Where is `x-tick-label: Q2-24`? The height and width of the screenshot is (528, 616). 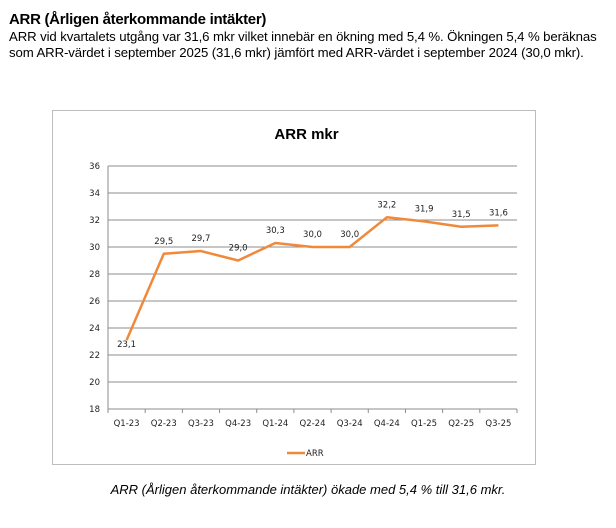
x-tick-label: Q2-24 is located at coordinates (313, 424).